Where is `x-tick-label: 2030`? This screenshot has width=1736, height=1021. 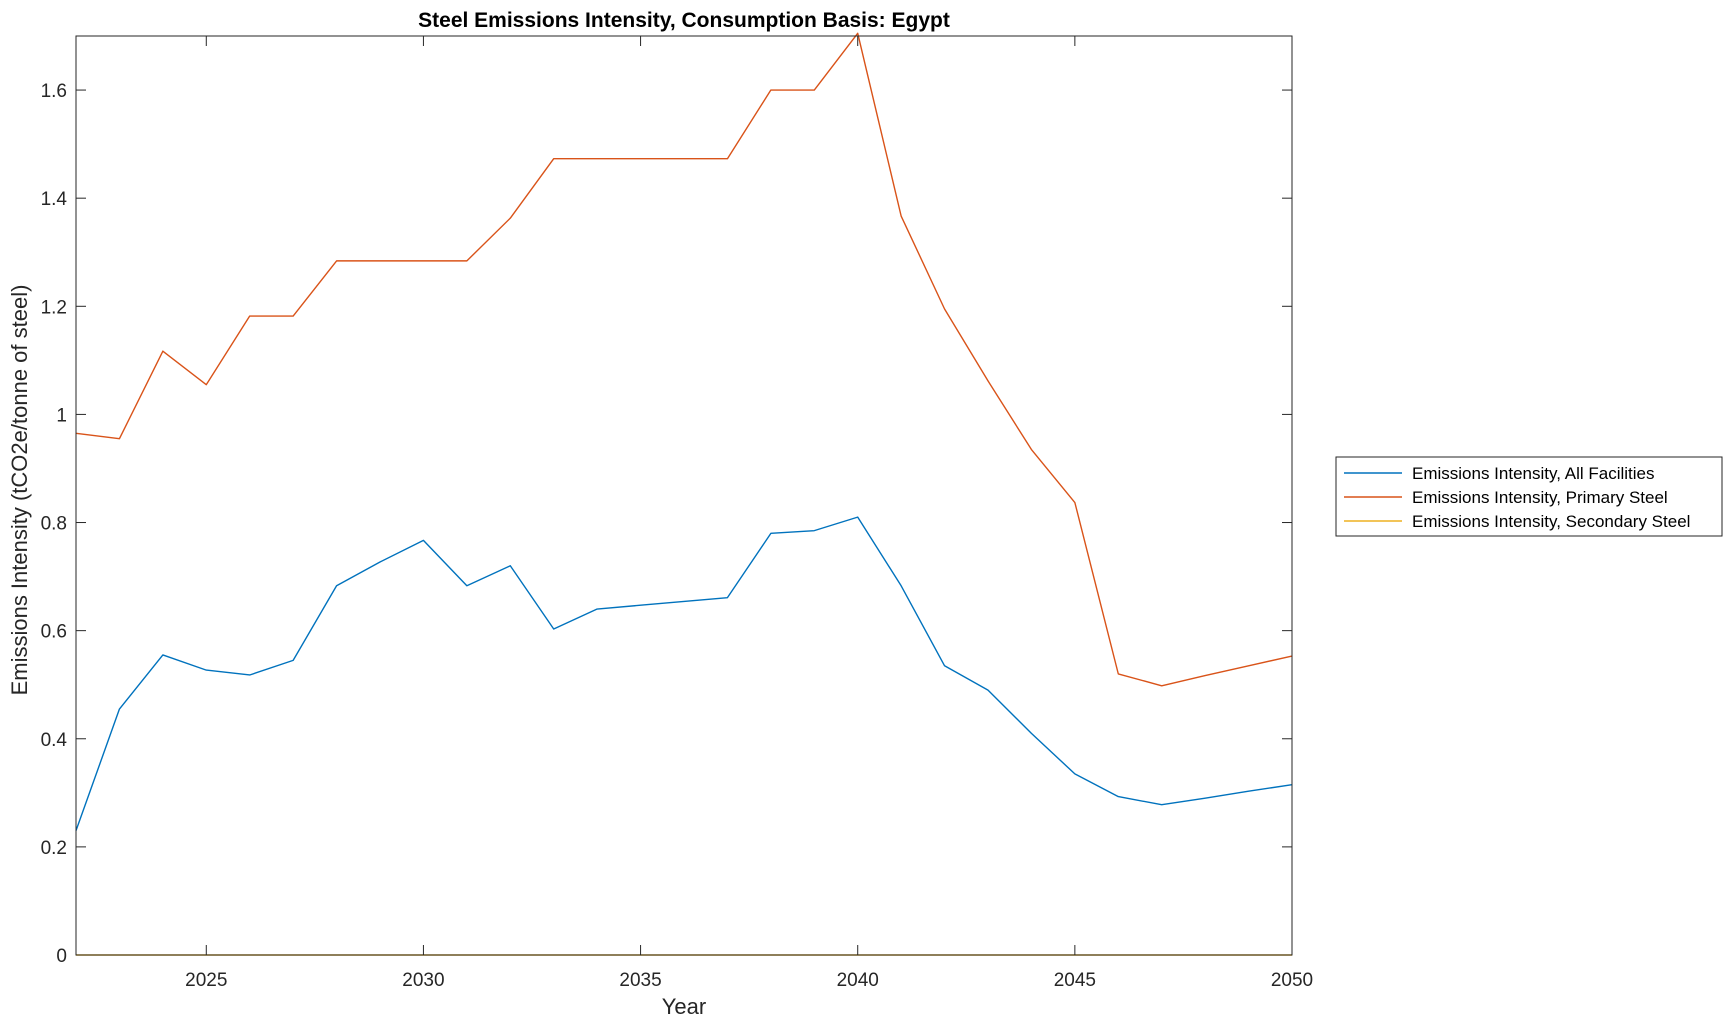 x-tick-label: 2030 is located at coordinates (423, 980).